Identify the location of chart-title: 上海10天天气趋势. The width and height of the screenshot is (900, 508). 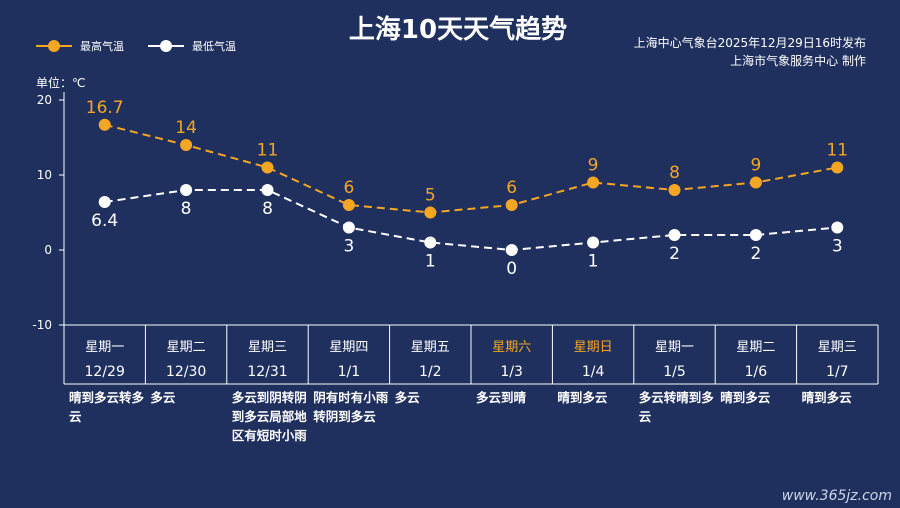
(458, 29).